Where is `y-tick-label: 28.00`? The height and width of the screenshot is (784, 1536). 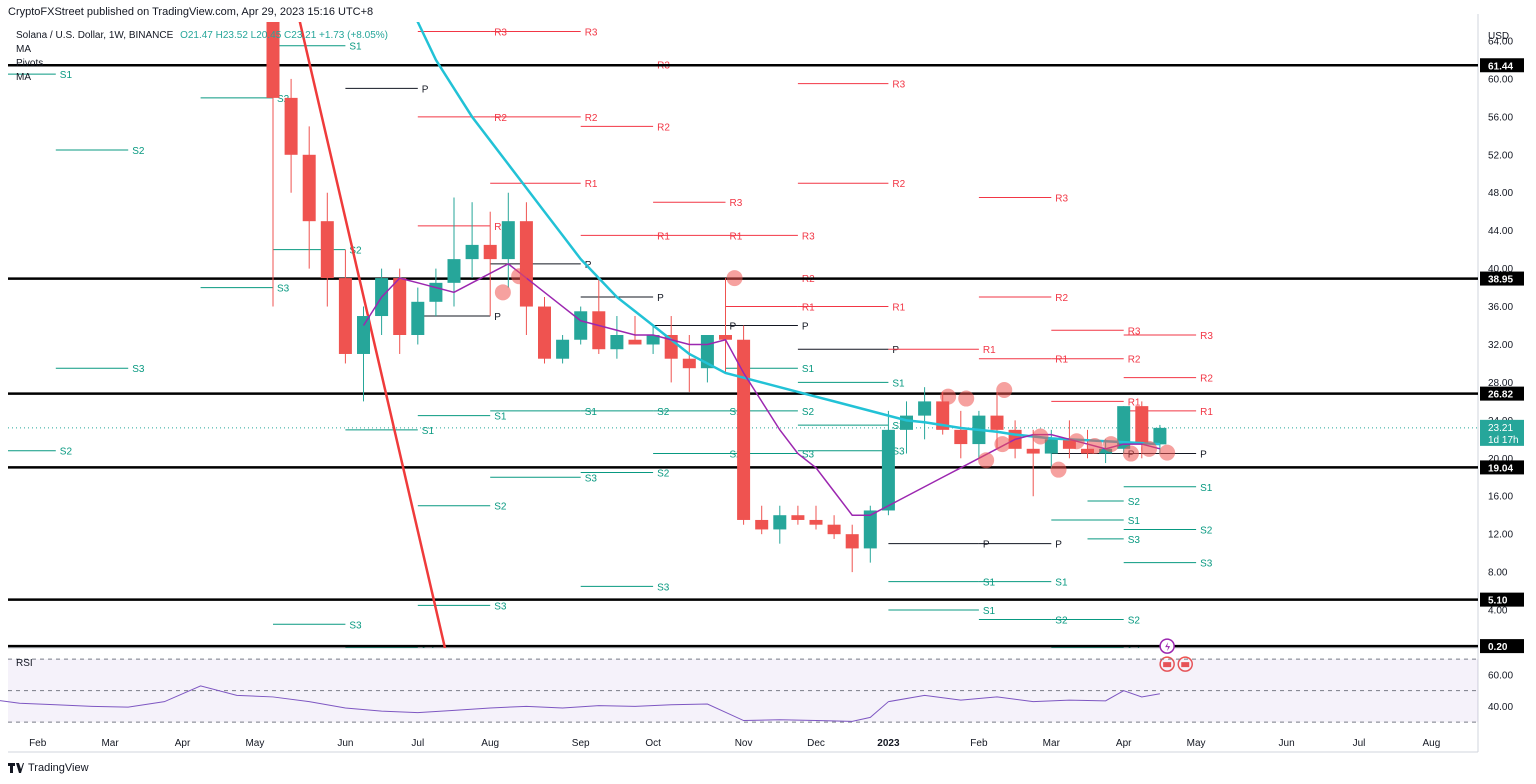 y-tick-label: 28.00 is located at coordinates (1500, 383).